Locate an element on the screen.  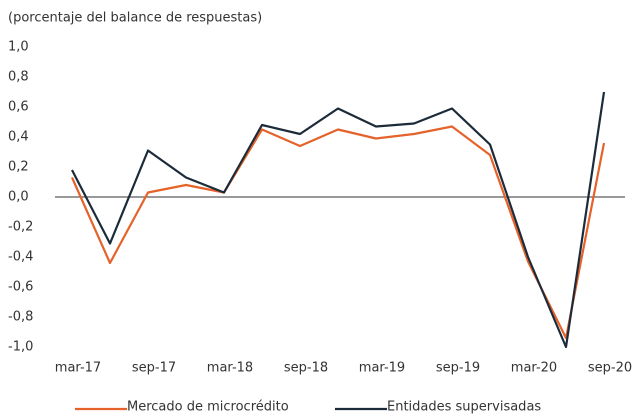
x-tick-label: sep-20 is located at coordinates (610, 368).